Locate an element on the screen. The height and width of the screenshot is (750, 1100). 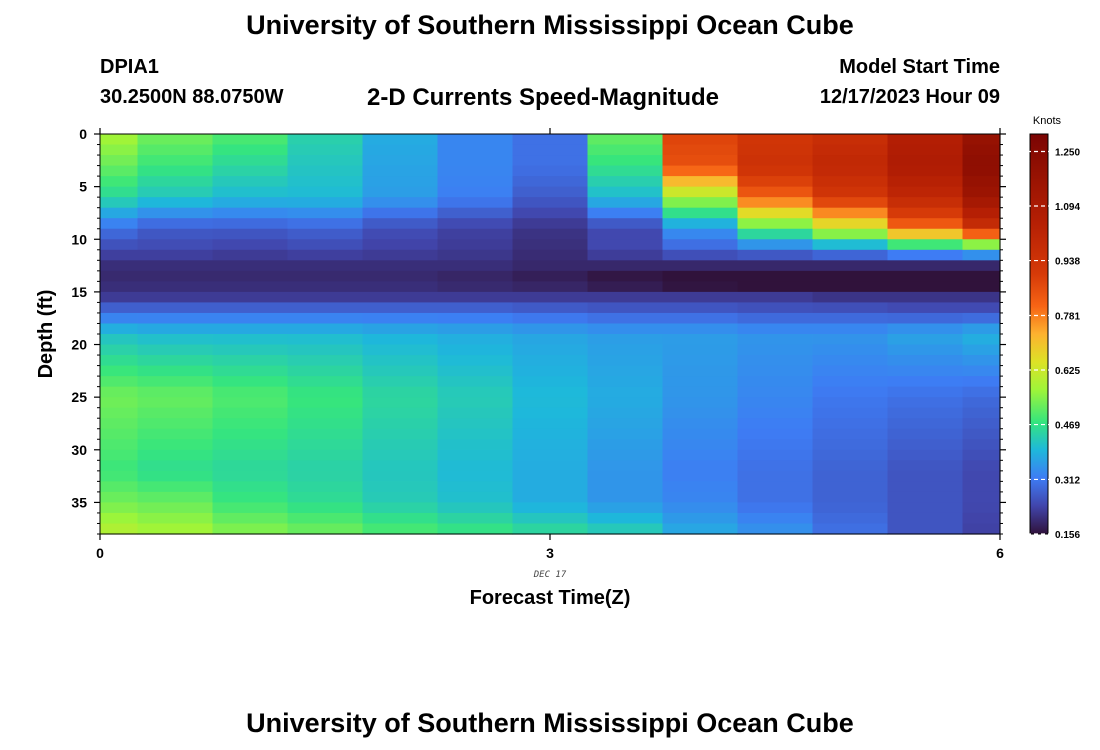
y-tick-label: 15 is located at coordinates (79, 292).